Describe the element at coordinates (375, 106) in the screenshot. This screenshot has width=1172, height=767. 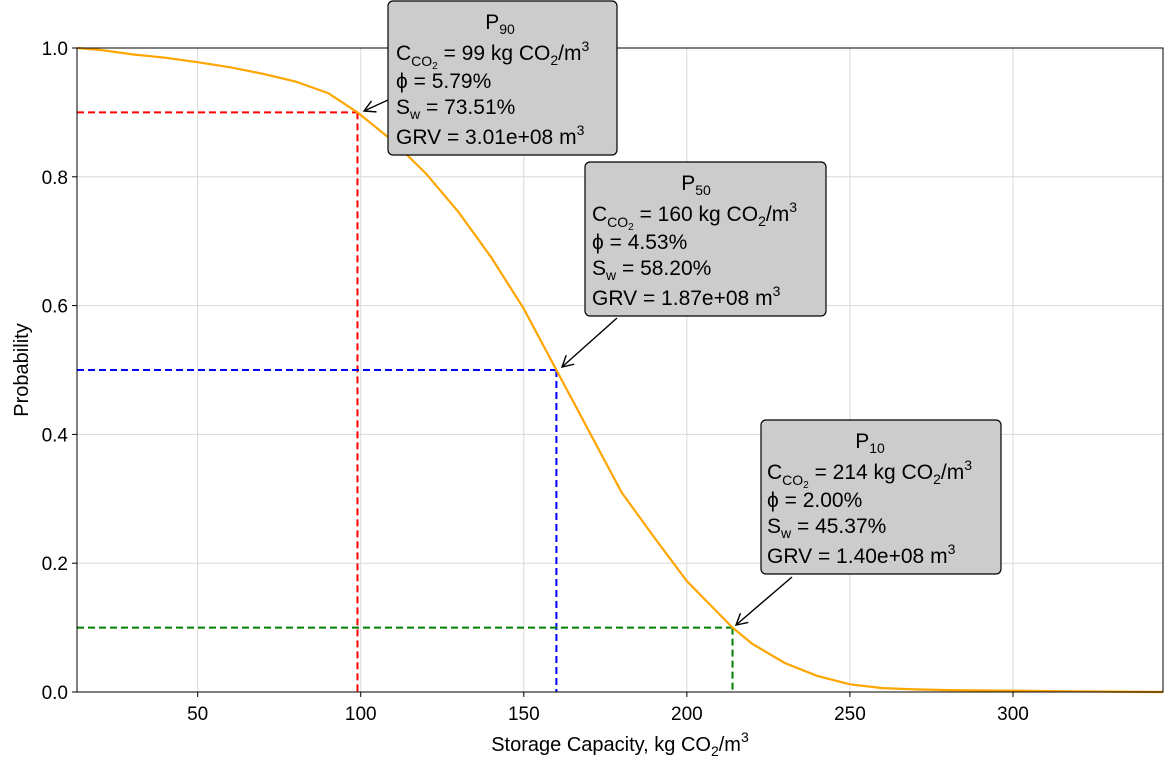
I see `annotation-arrow-p90` at that location.